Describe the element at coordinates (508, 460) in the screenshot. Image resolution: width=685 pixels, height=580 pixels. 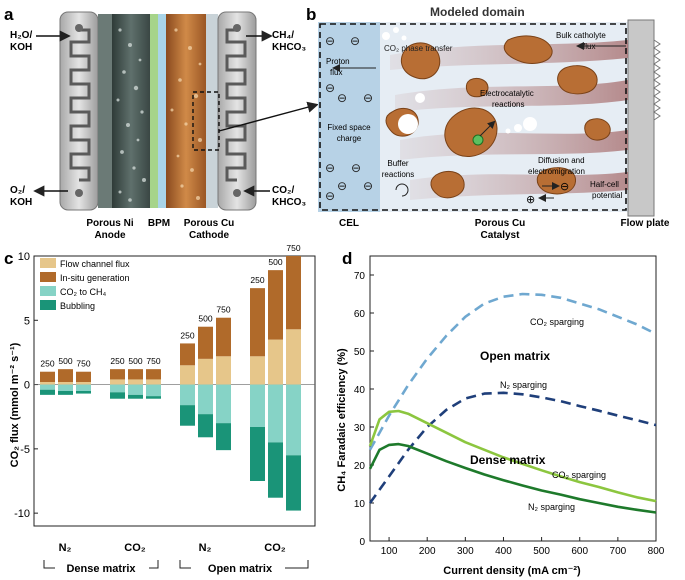
I see `dense-matrix-annotation: Dense matrix` at that location.